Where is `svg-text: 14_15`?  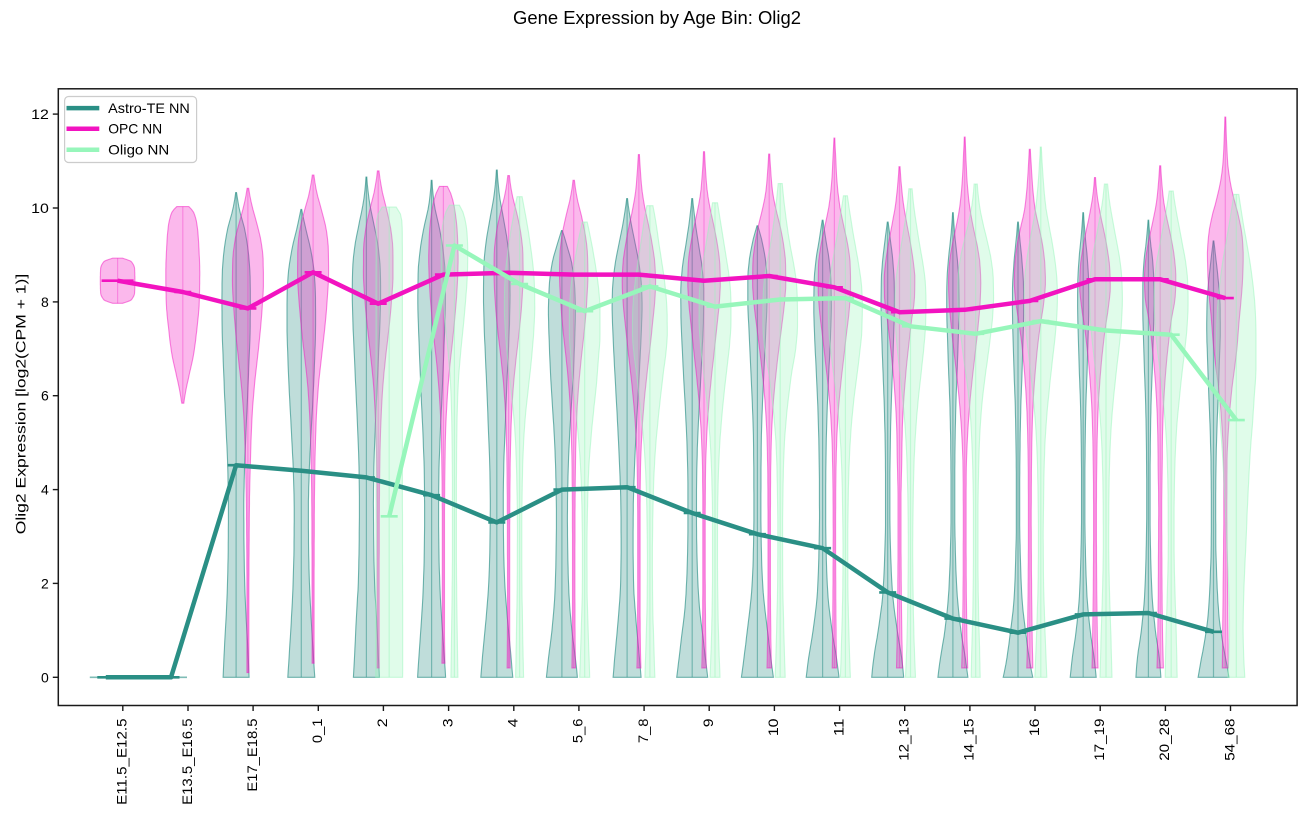
svg-text: 14_15 is located at coordinates (969, 739).